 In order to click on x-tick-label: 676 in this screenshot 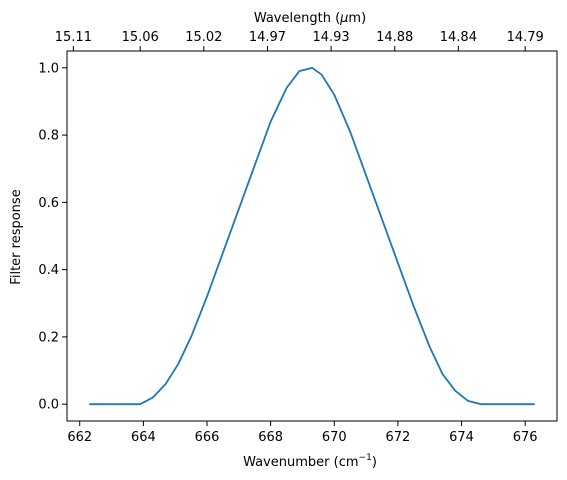, I will do `click(525, 437)`.